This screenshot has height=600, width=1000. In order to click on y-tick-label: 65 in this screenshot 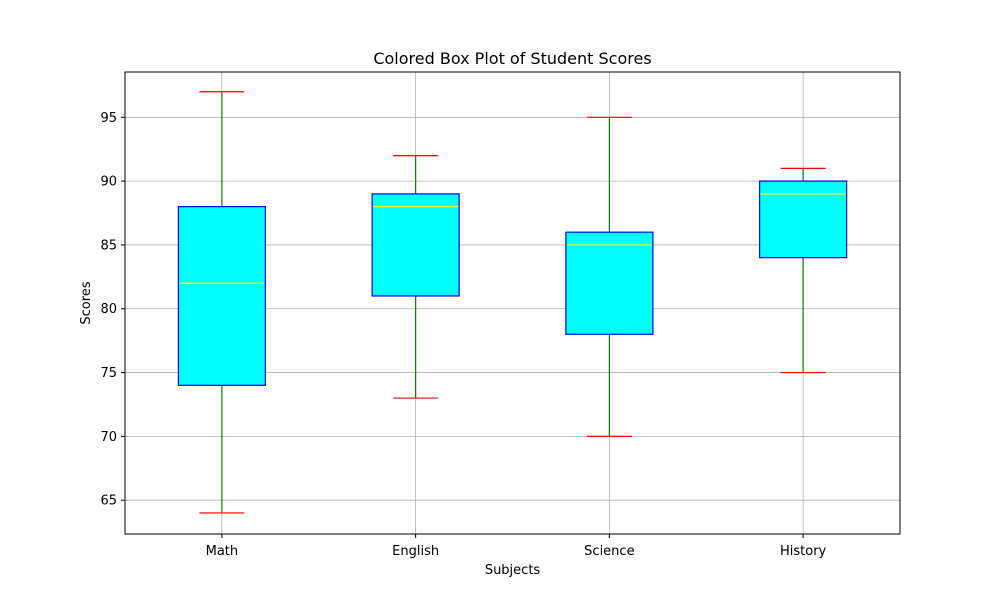, I will do `click(108, 501)`.